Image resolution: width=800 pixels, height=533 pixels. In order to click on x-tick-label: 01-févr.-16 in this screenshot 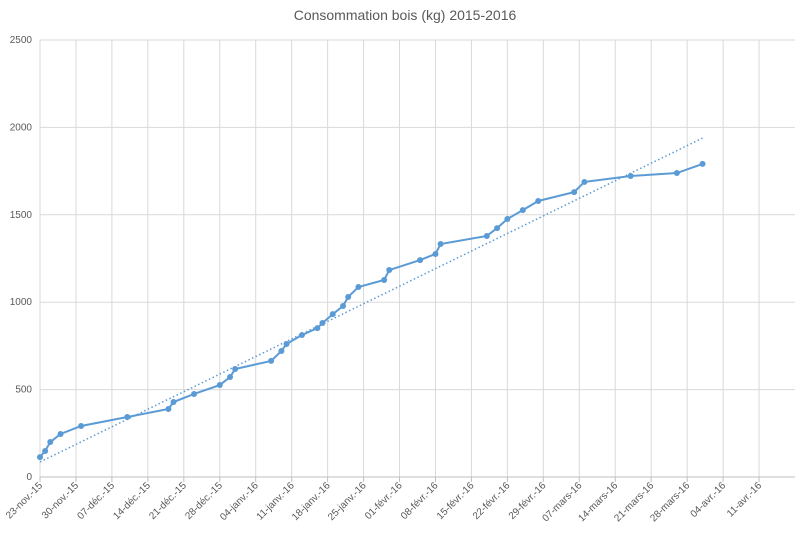, I will do `click(384, 501)`.